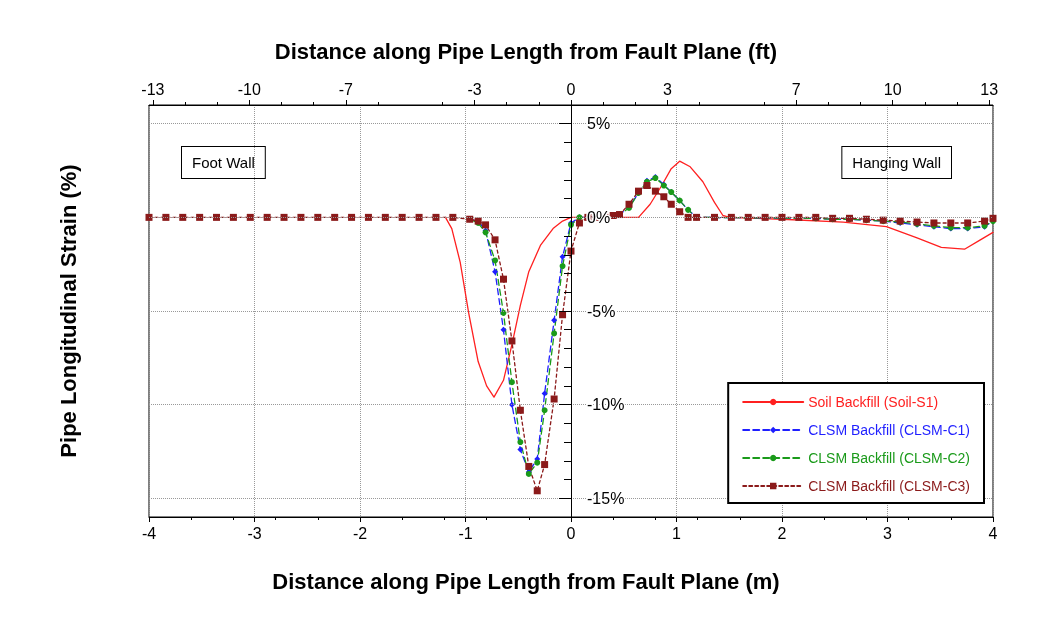  I want to click on x-tick-label: -1, so click(465, 533).